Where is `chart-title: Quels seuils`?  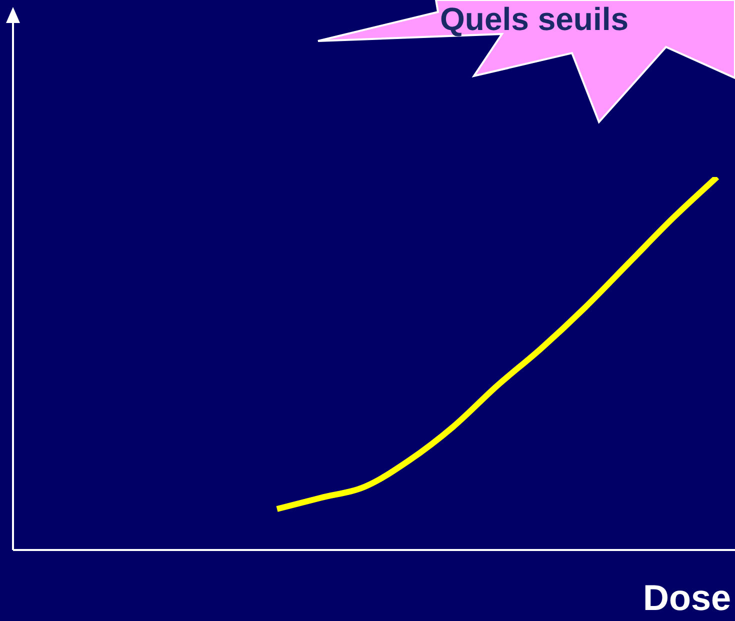
chart-title: Quels seuils is located at coordinates (534, 19).